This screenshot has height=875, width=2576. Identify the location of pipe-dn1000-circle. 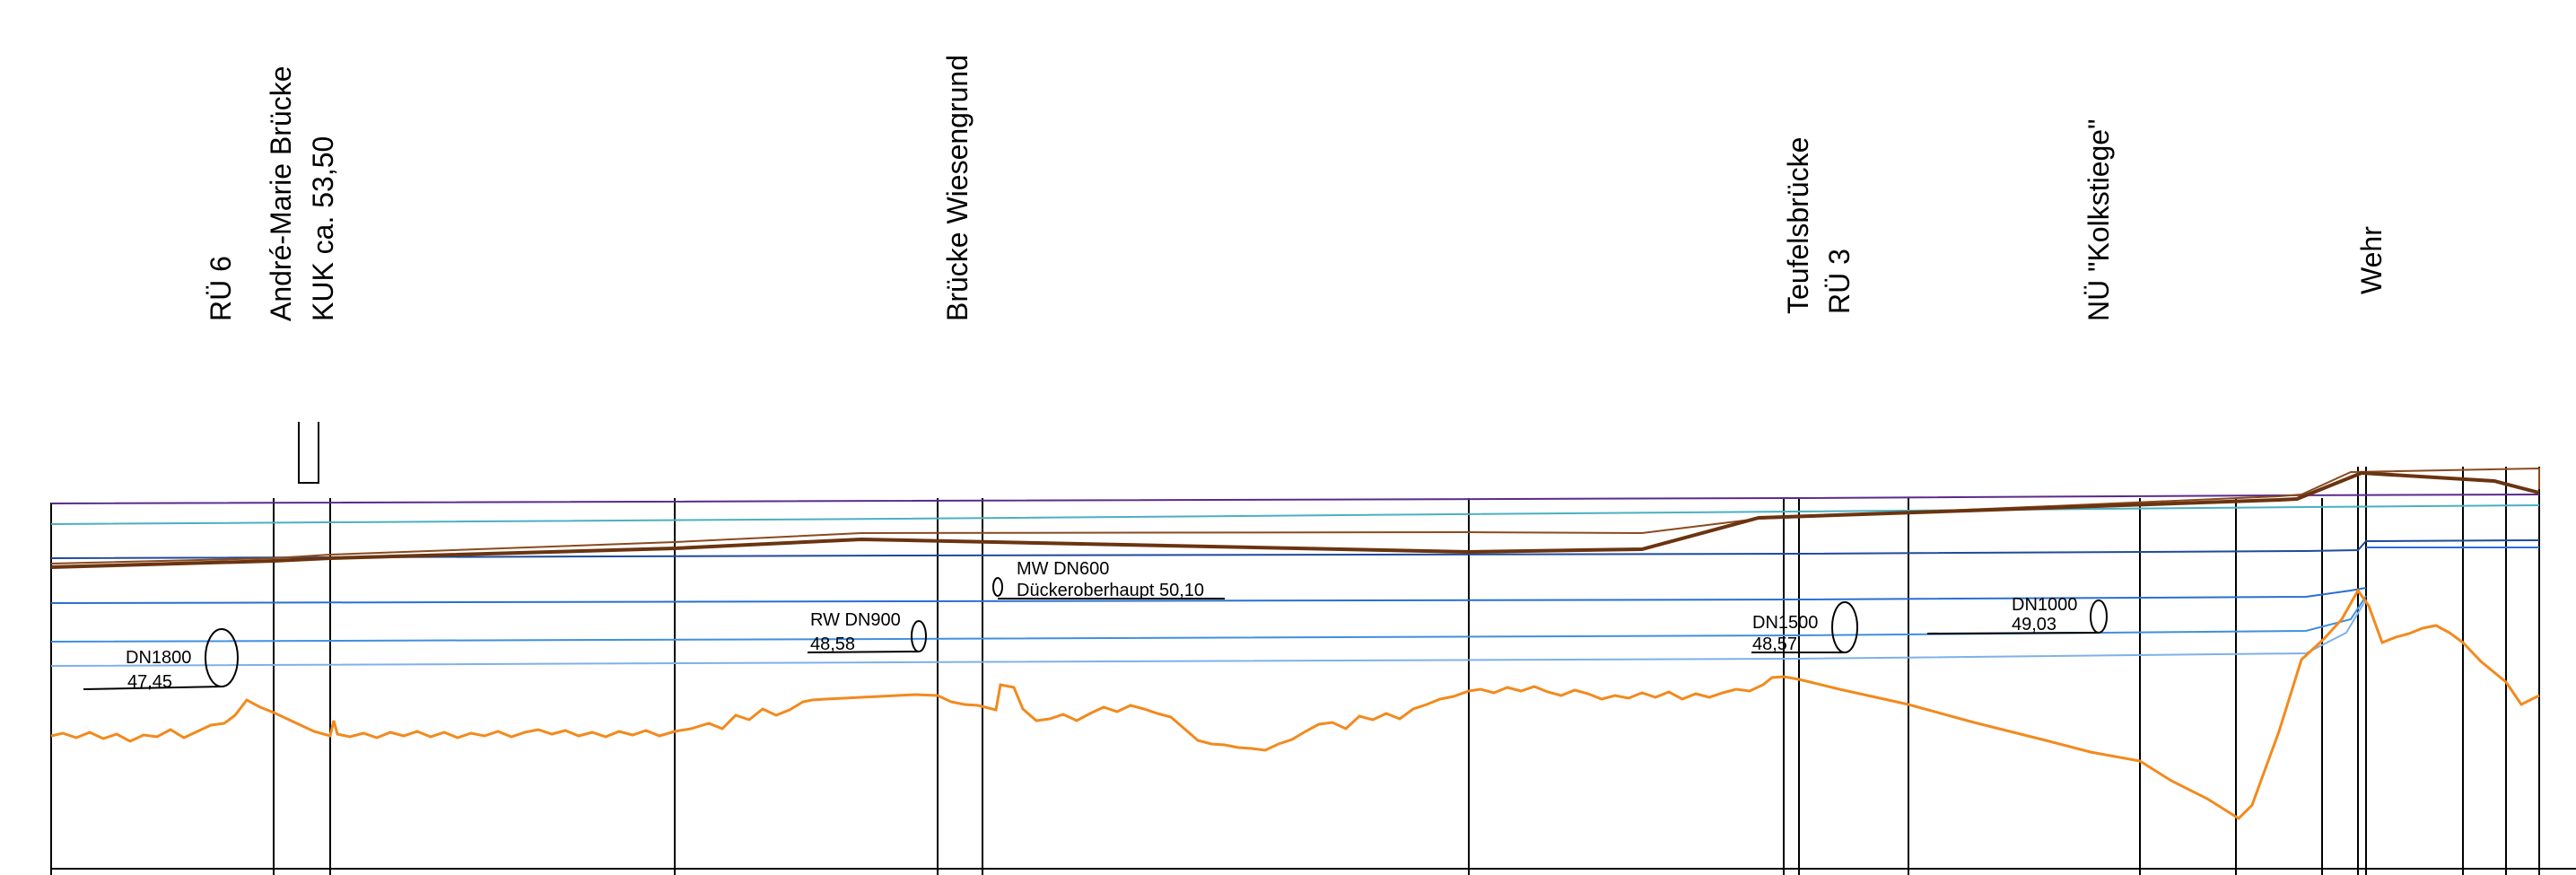
(2099, 617).